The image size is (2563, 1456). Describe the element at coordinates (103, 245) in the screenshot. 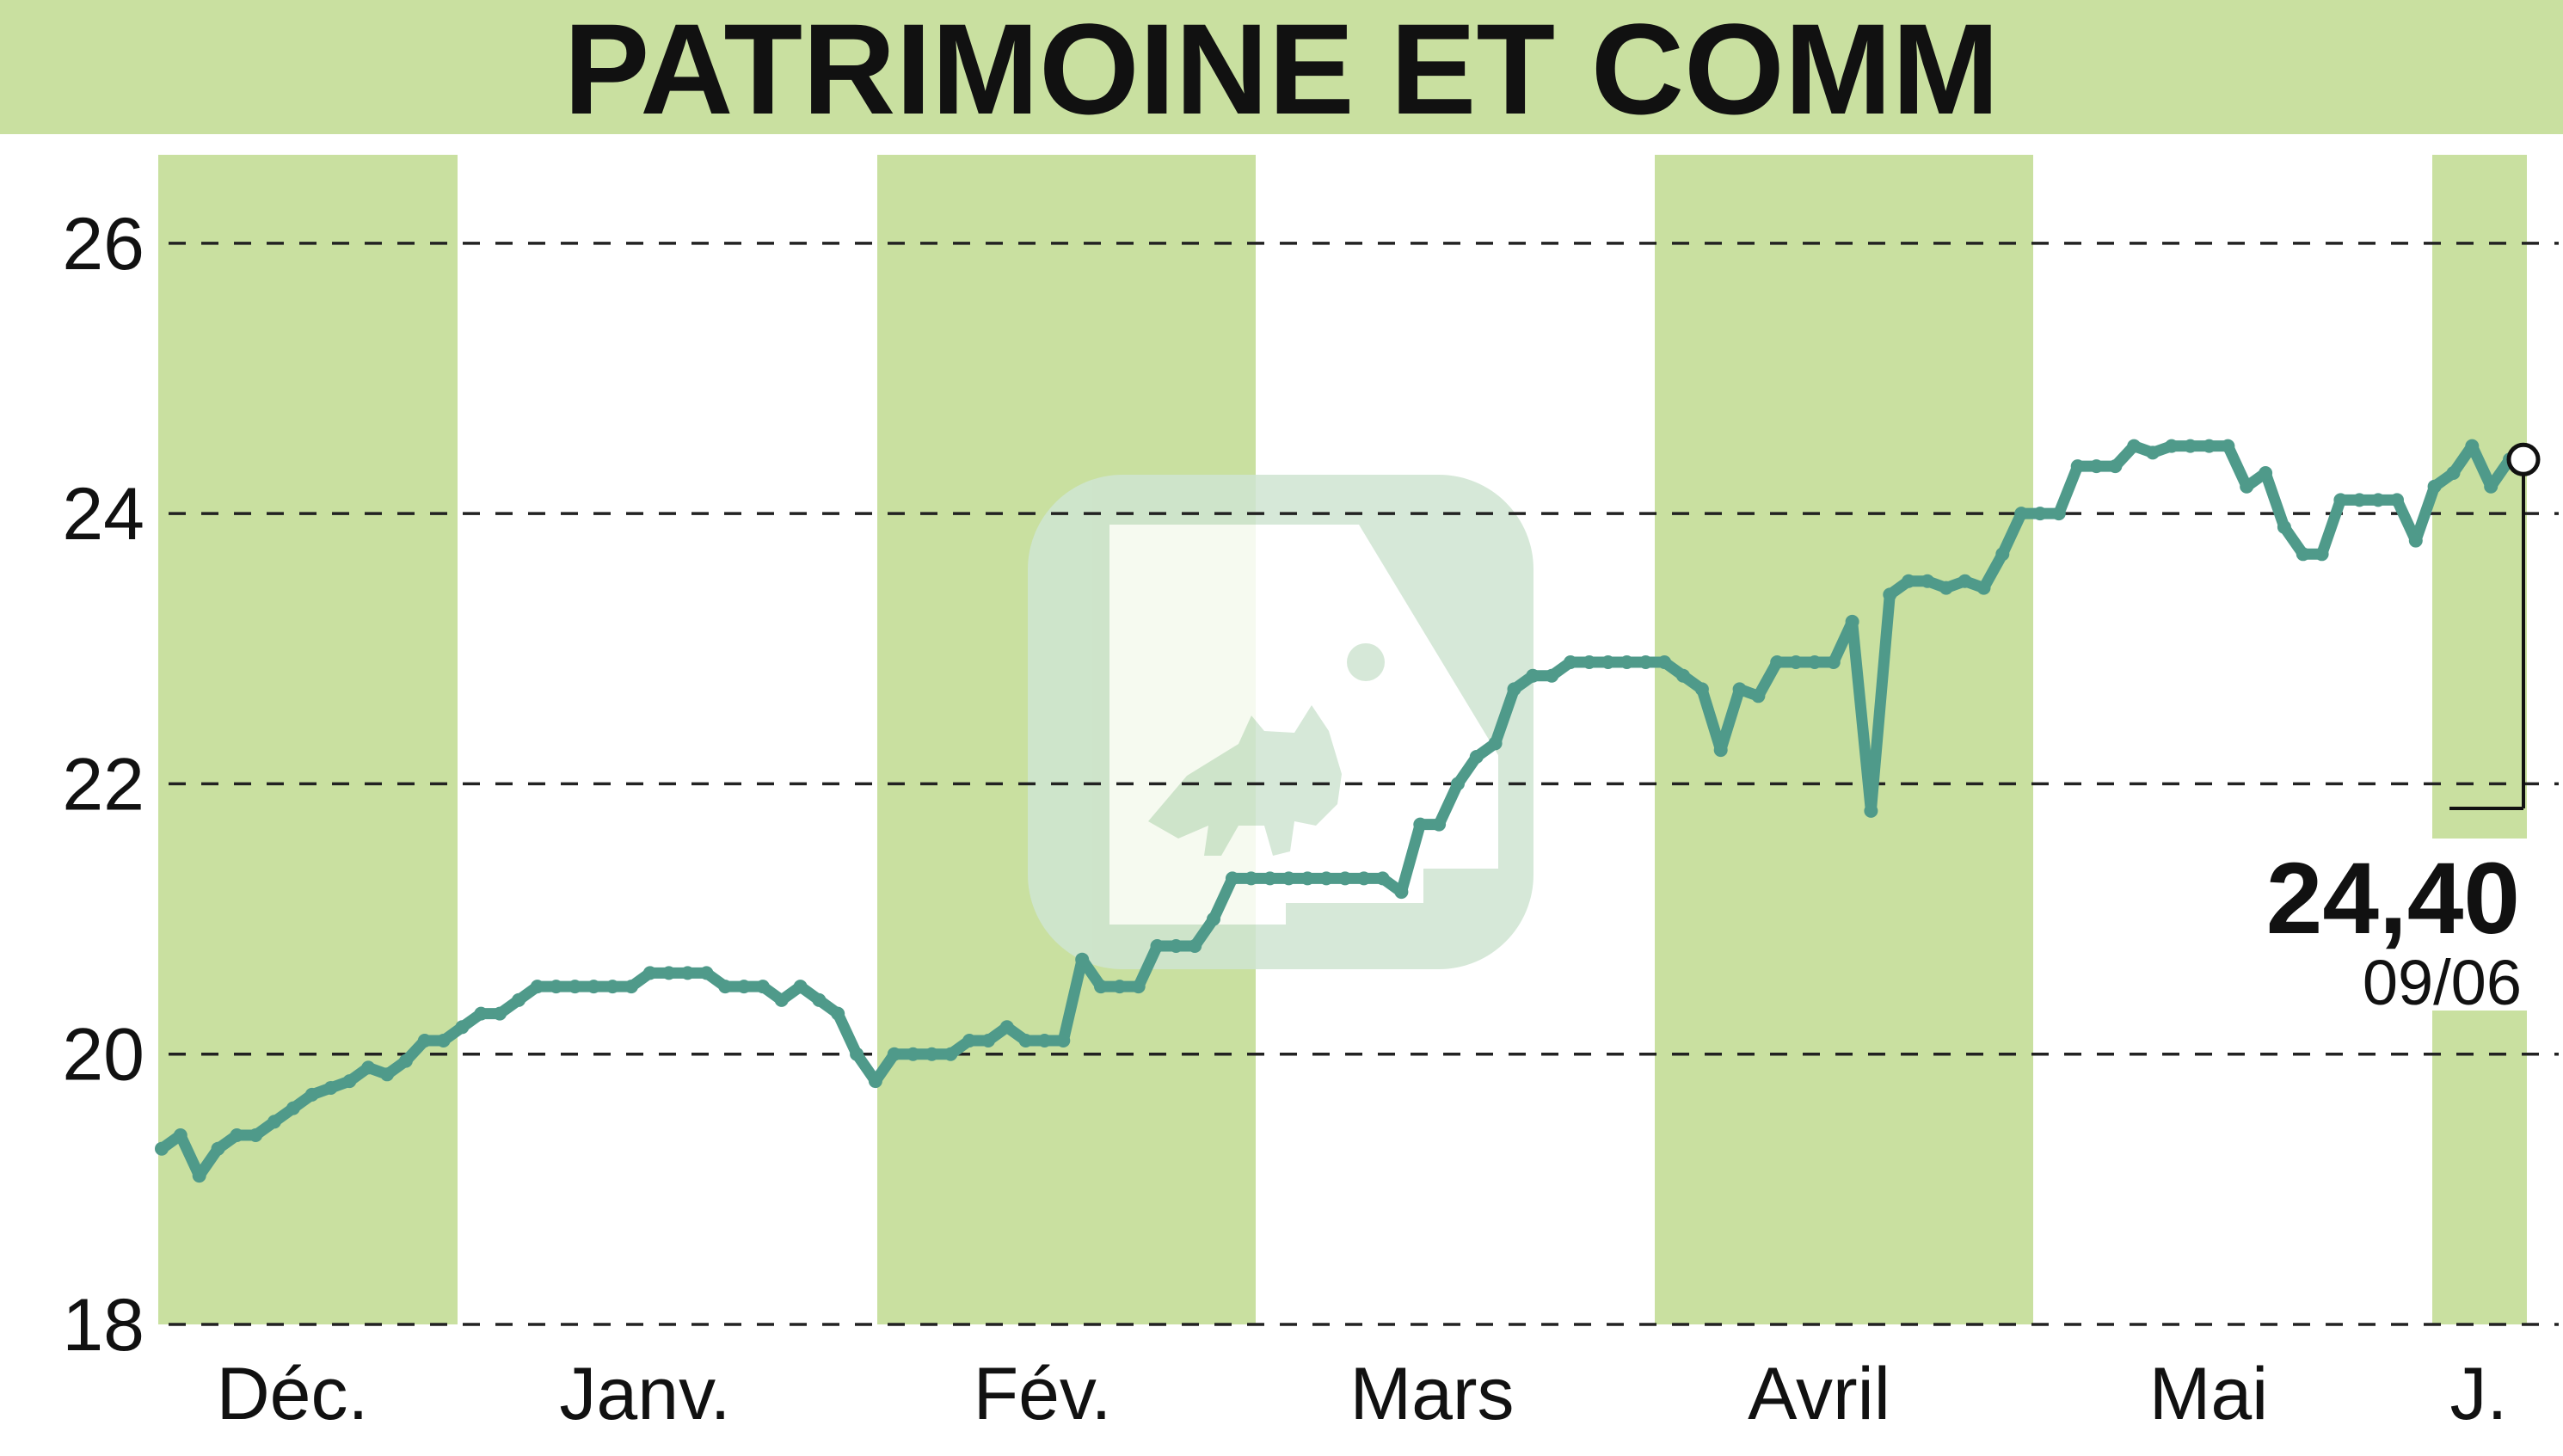

I see `y-tick-label: 26` at that location.